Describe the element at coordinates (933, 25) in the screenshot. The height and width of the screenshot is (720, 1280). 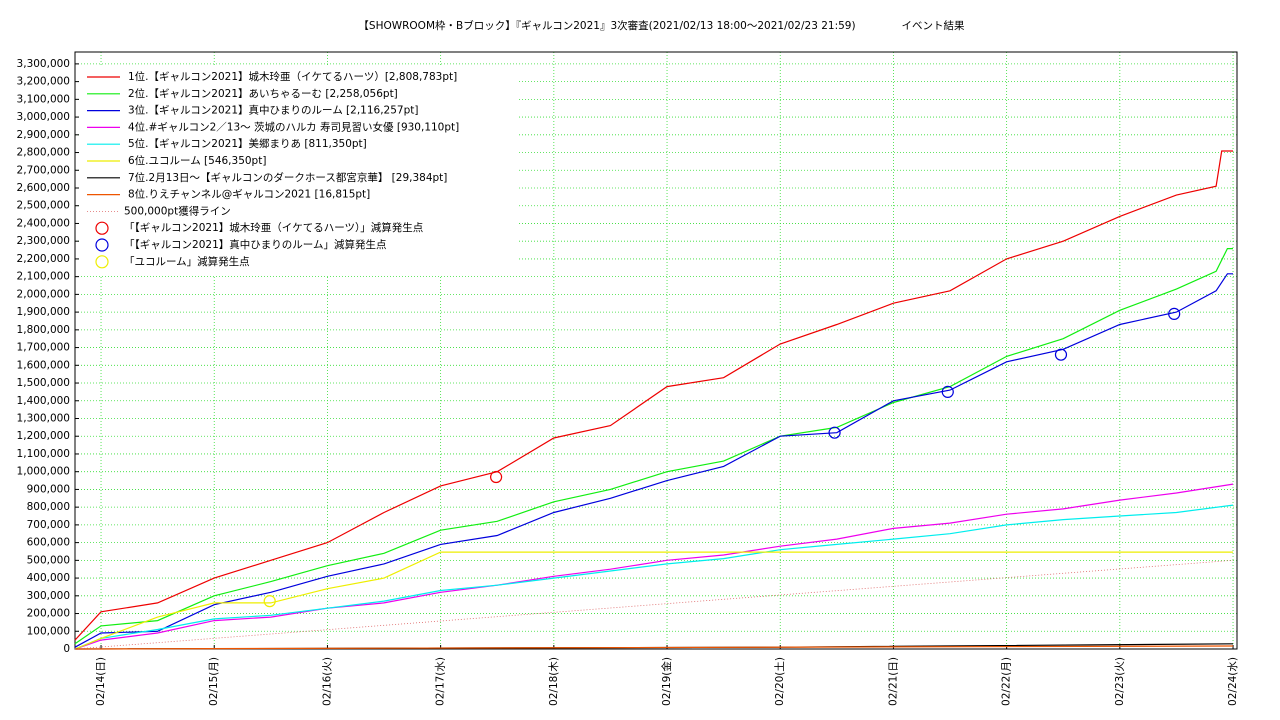
I see `chart-subtitle: イベント結果` at that location.